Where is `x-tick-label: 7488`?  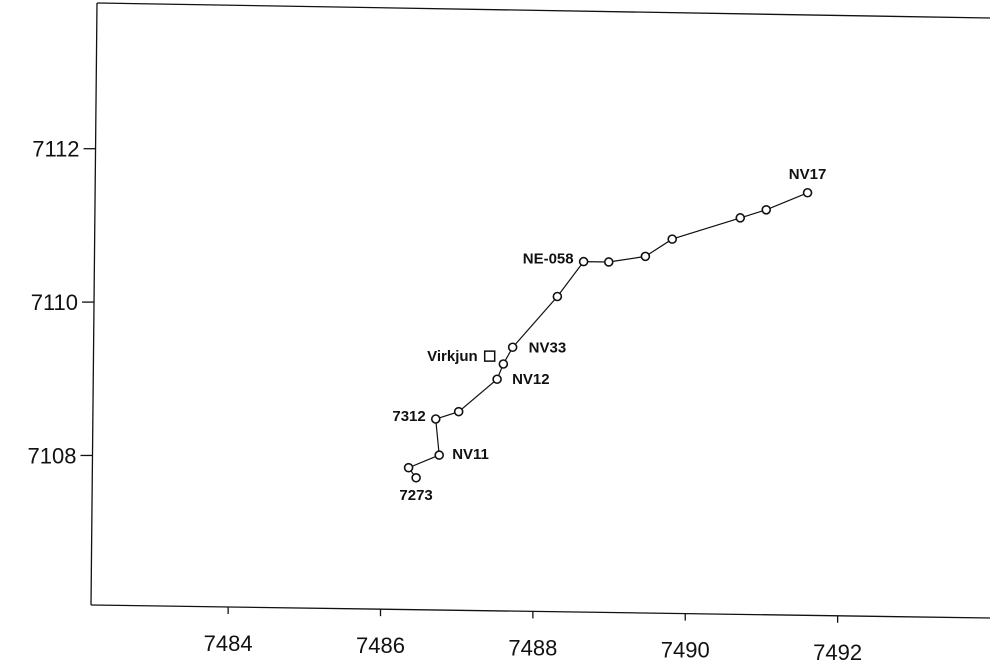
x-tick-label: 7488 is located at coordinates (532, 647).